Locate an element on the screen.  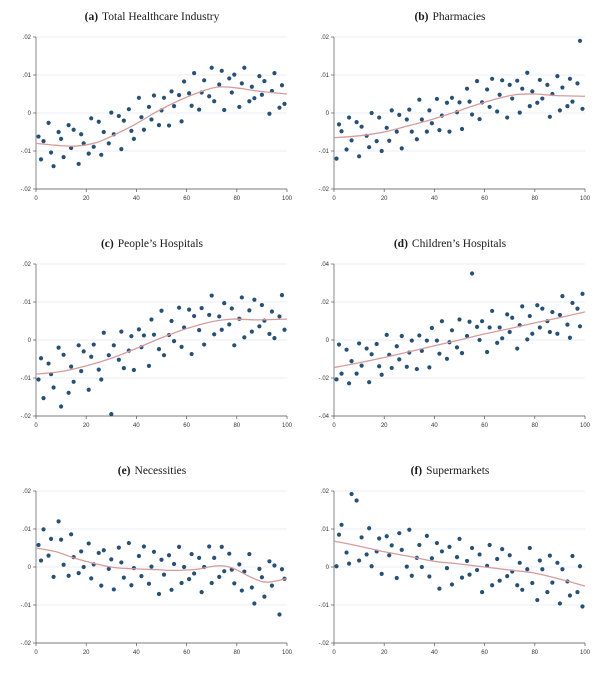
panel-label: (c) is located at coordinates (107, 244).